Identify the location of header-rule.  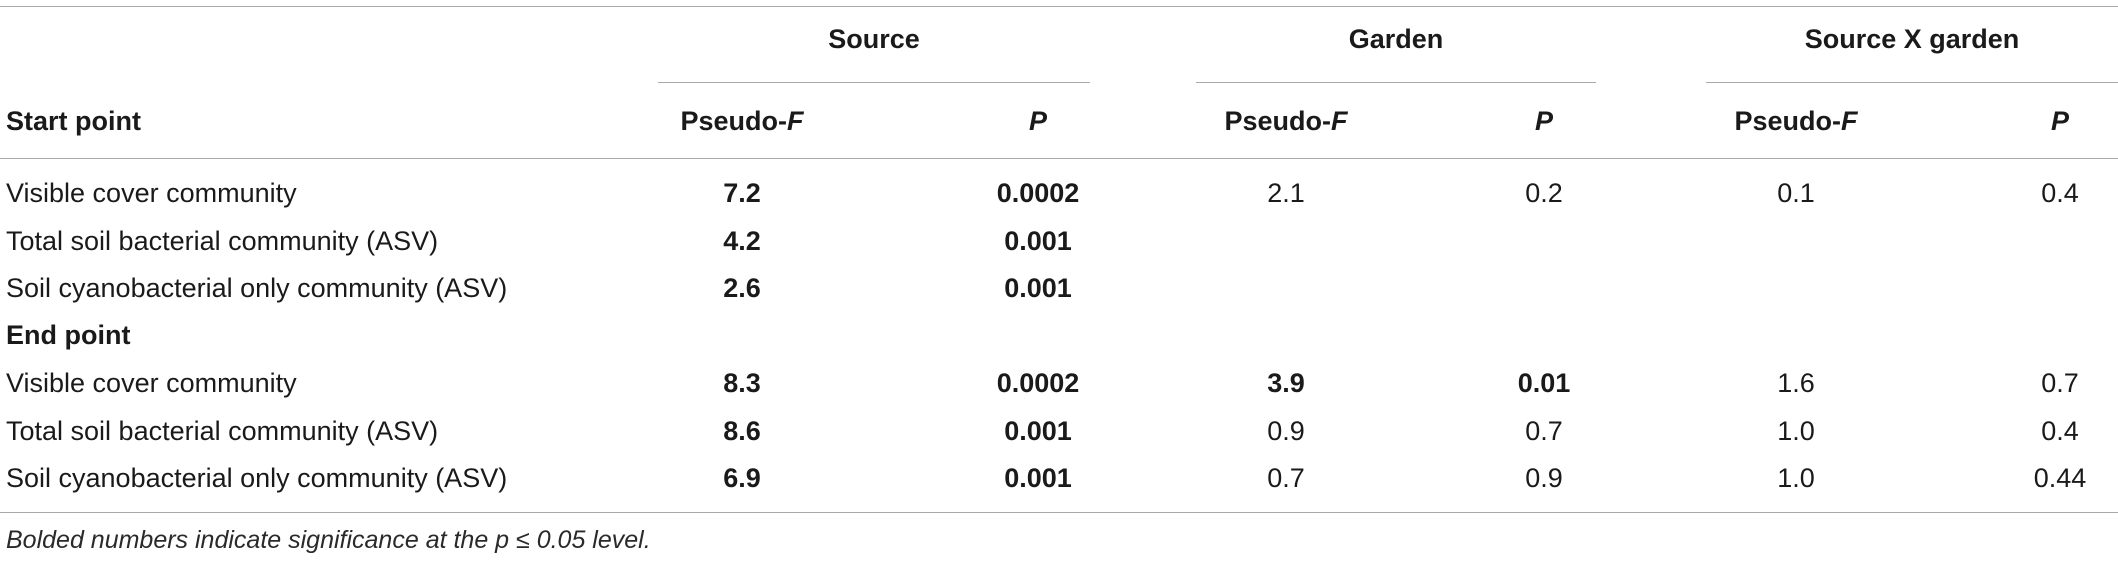
(1059, 158).